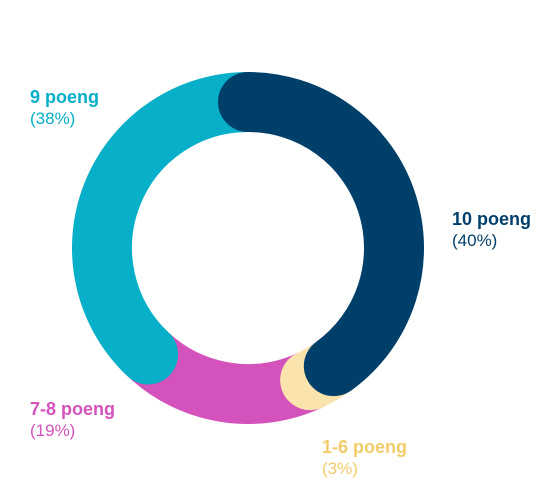 This screenshot has width=551, height=497. What do you see at coordinates (65, 97) in the screenshot?
I see `label-9-poeng-name: 9 poeng` at bounding box center [65, 97].